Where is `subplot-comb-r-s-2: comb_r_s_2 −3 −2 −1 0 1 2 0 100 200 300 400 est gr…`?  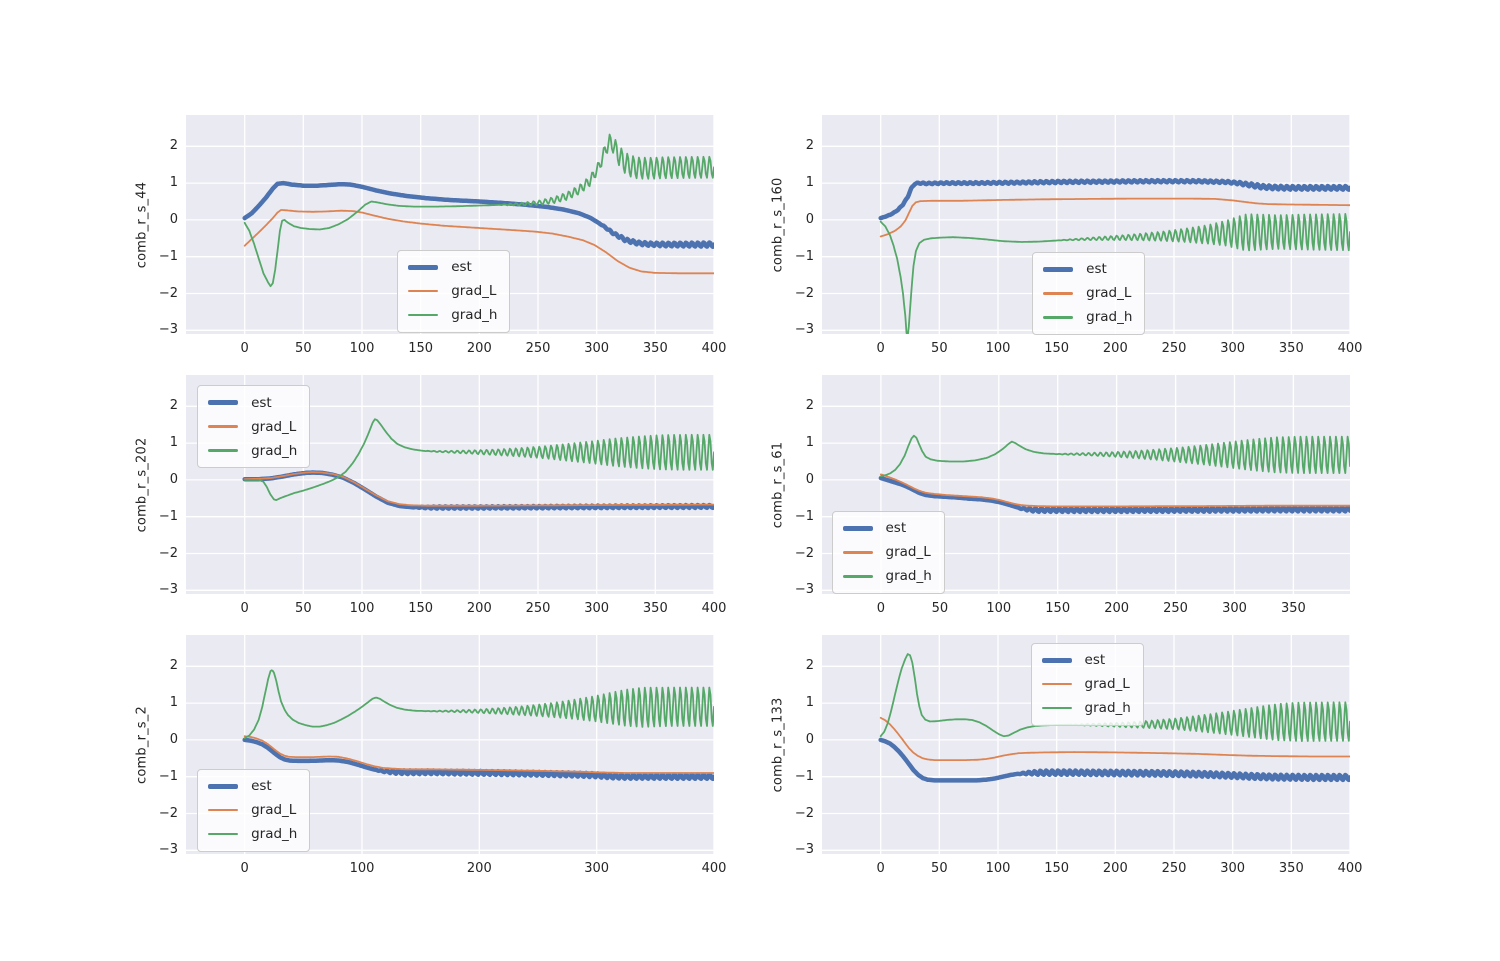 subplot-comb-r-s-2: comb_r_s_2 −3 −2 −1 0 1 2 0 100 200 300 400 est gr… is located at coordinates (430, 755).